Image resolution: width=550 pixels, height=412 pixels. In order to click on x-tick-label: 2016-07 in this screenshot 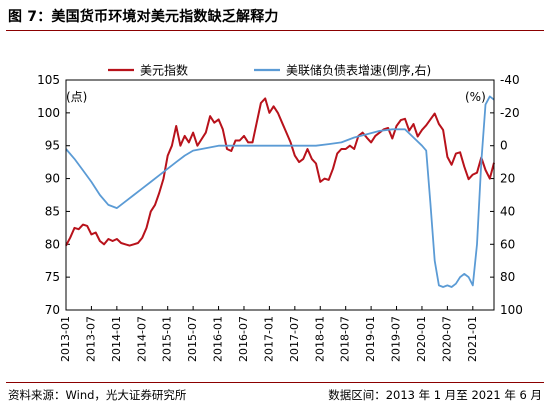, I will do `click(243, 339)`.